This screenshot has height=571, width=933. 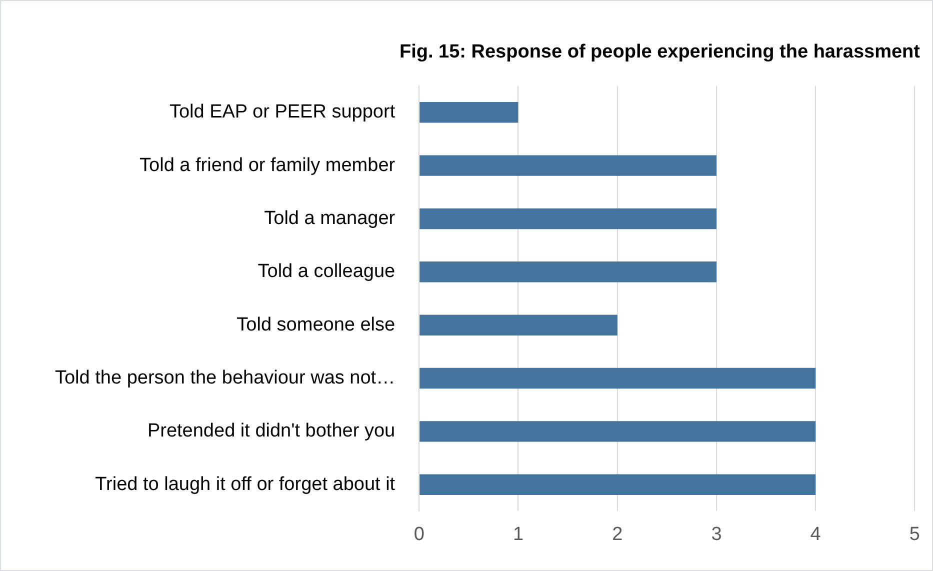 What do you see at coordinates (271, 431) in the screenshot?
I see `y-tick-label: Pretended it didn't bother you` at bounding box center [271, 431].